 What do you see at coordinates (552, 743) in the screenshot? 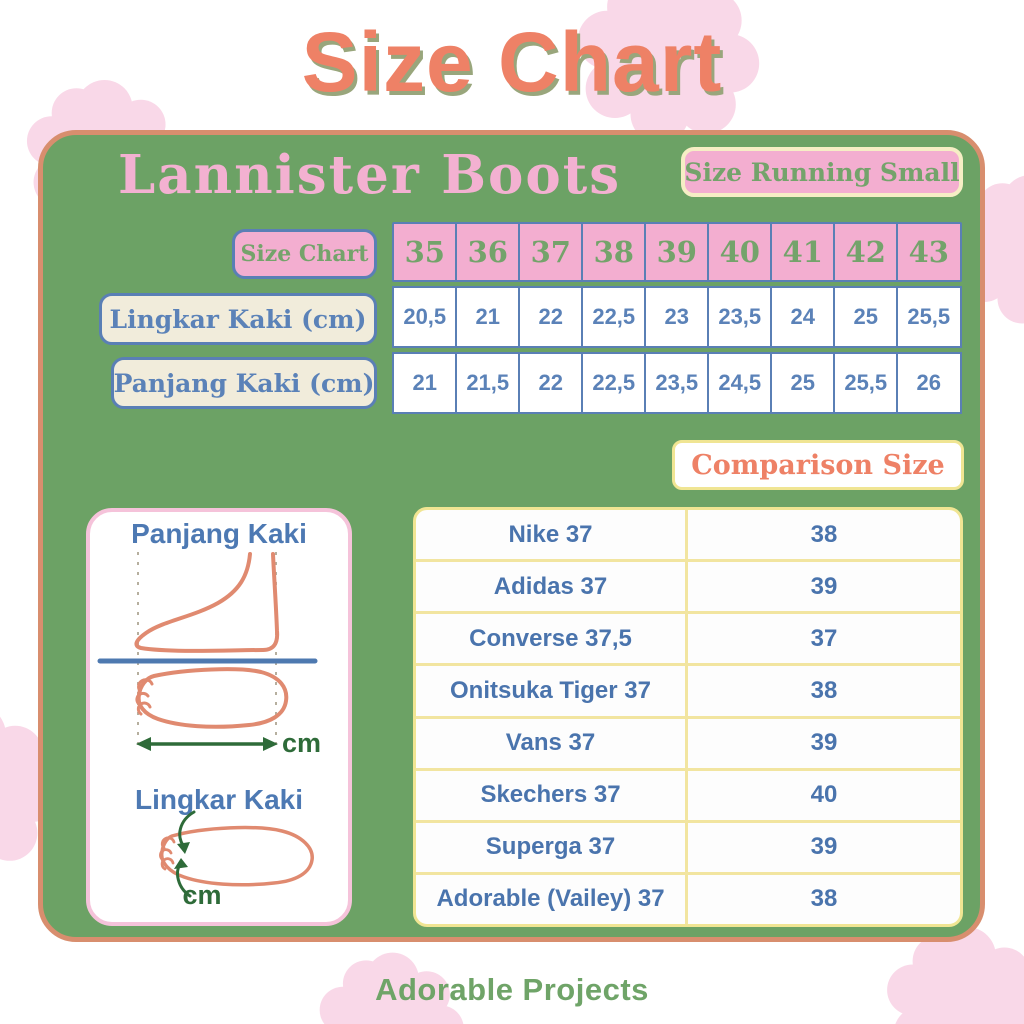
I see `comparison-brand-cell: Vans 37` at bounding box center [552, 743].